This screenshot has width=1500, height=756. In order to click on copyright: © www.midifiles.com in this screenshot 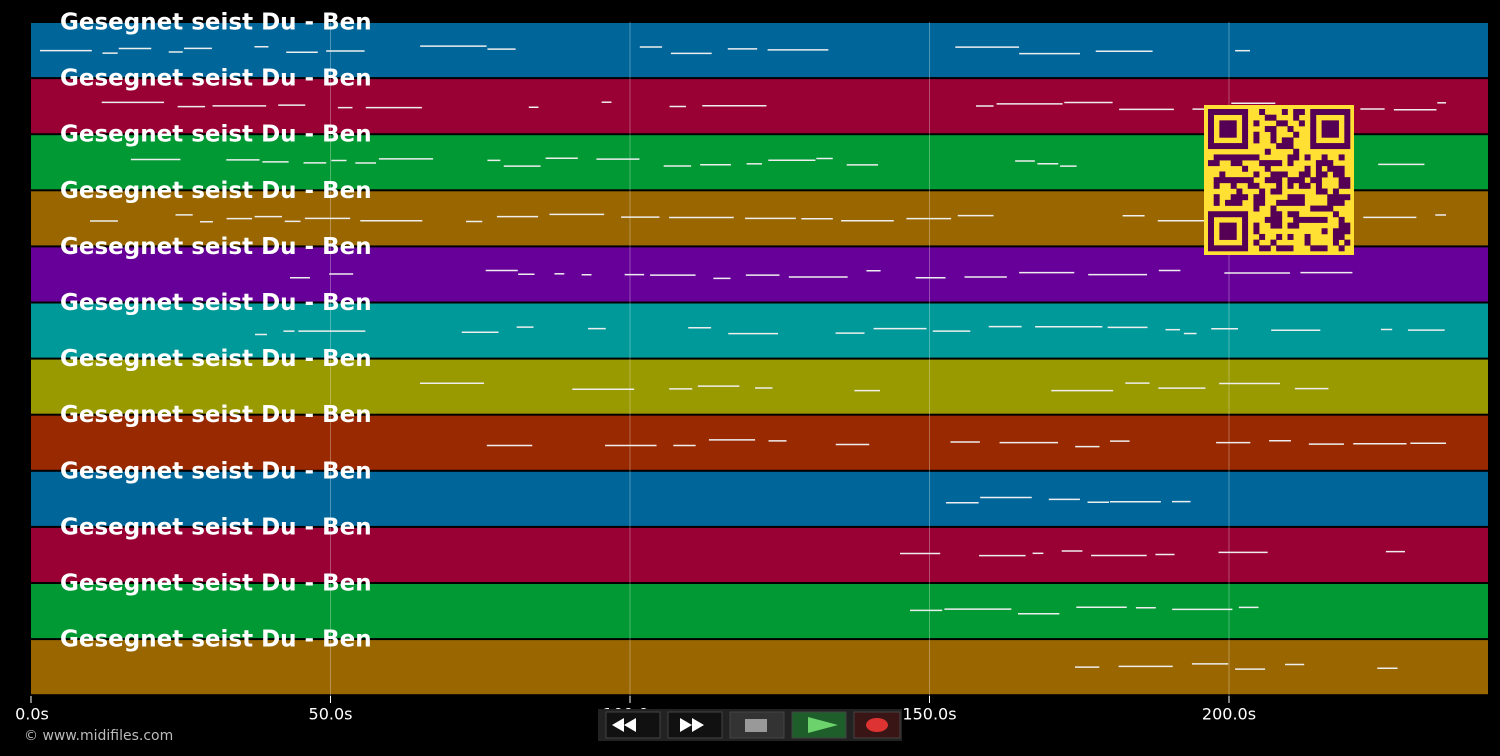, I will do `click(98, 736)`.